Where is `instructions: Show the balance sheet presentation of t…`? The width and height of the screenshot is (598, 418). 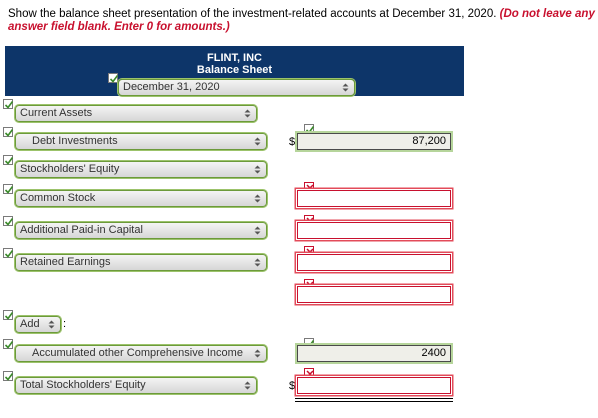
instructions: Show the balance sheet presentation of t… is located at coordinates (302, 21).